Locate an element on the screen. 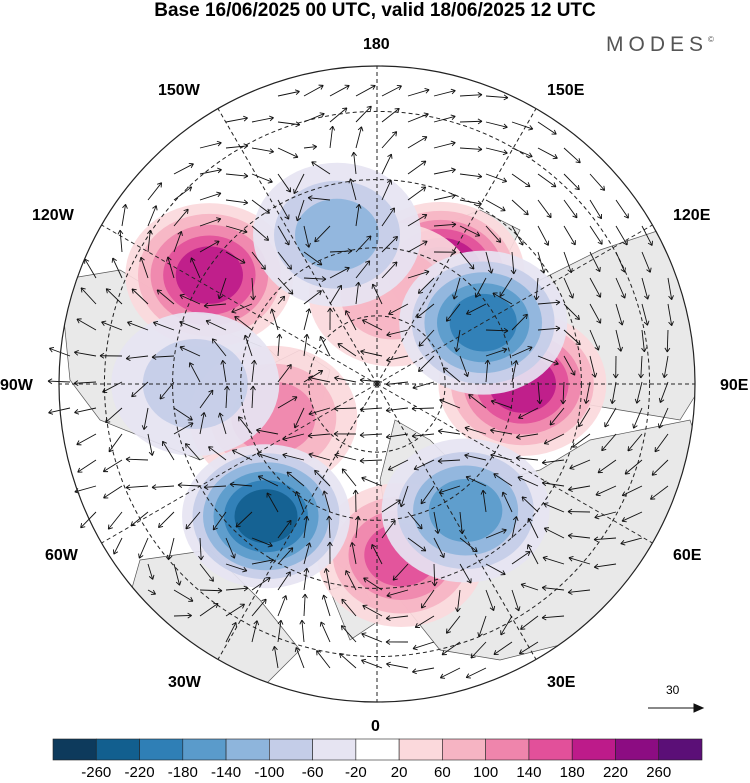 Image resolution: width=750 pixels, height=783 pixels. colorbar is located at coordinates (377, 749).